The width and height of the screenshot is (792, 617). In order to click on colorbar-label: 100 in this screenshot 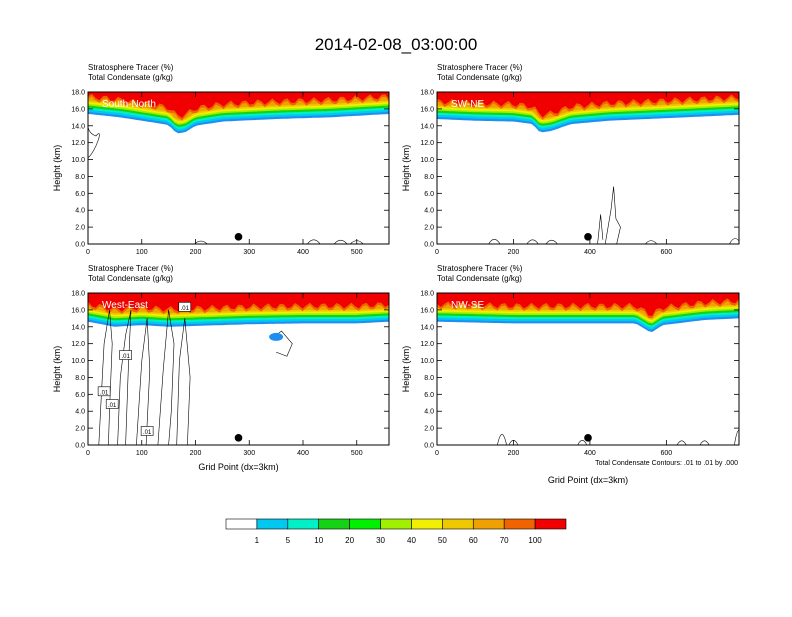, I will do `click(535, 540)`.